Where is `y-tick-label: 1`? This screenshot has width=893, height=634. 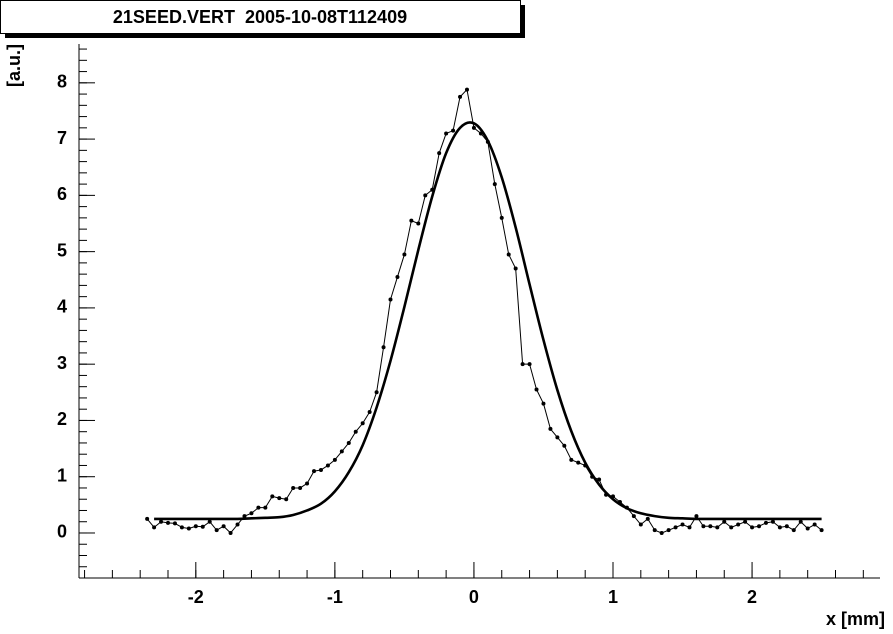 y-tick-label: 1 is located at coordinates (62, 475).